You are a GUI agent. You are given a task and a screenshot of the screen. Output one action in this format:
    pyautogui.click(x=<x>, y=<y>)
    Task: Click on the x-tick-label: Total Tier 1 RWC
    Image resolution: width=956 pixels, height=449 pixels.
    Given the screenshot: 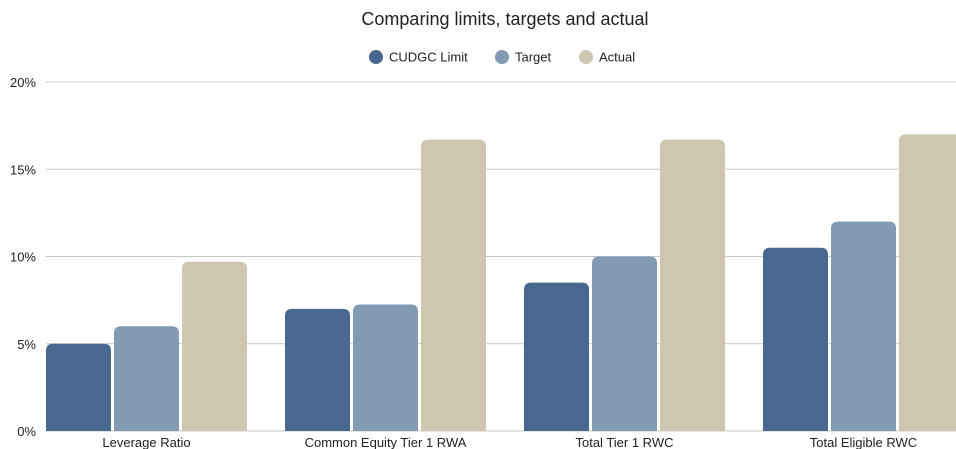 What is the action you would take?
    pyautogui.click(x=624, y=442)
    